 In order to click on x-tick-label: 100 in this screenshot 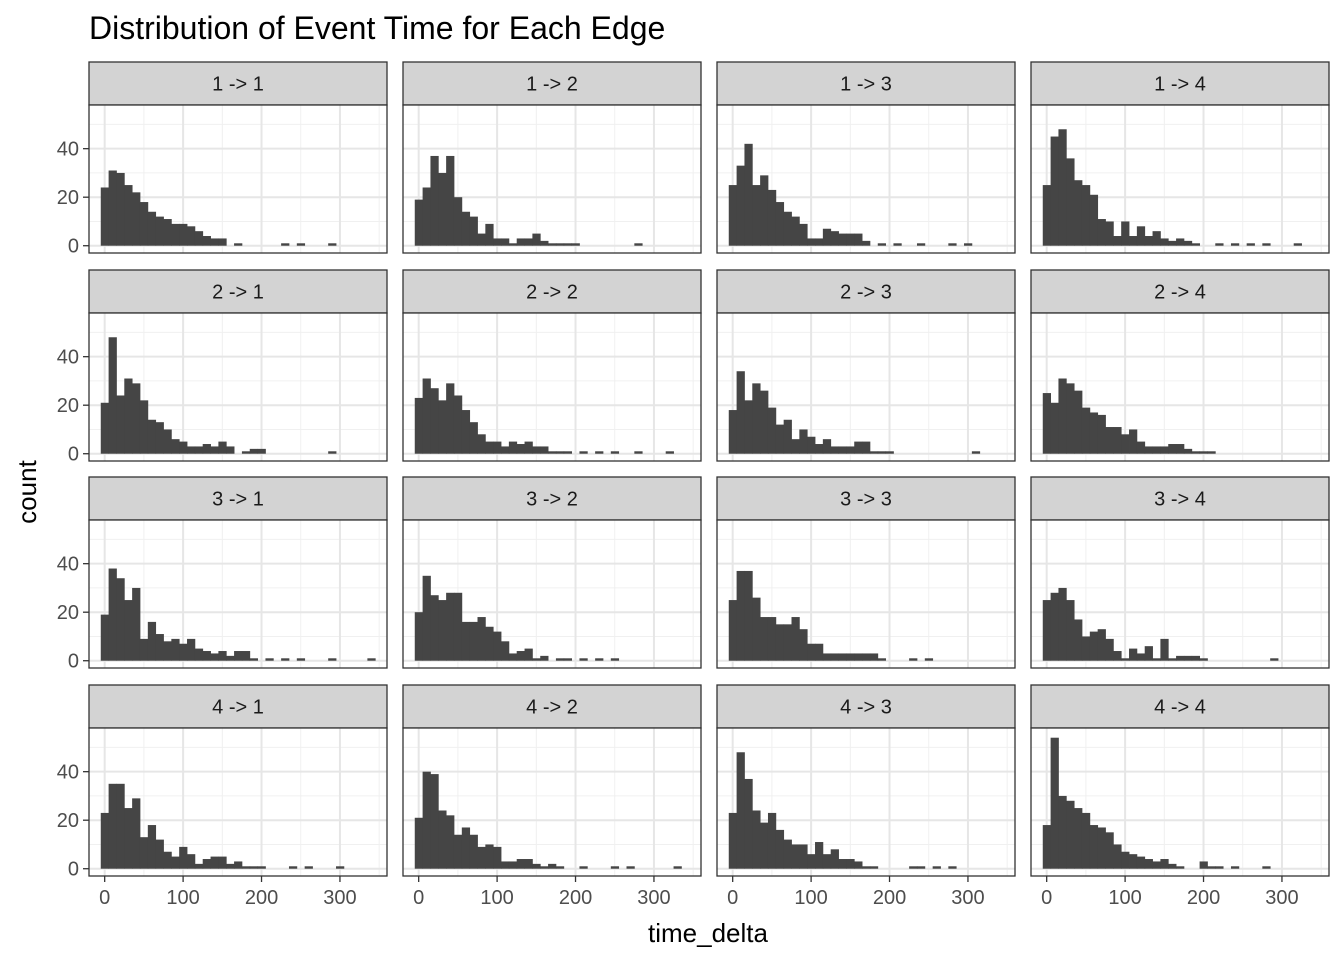, I will do `click(1124, 898)`.